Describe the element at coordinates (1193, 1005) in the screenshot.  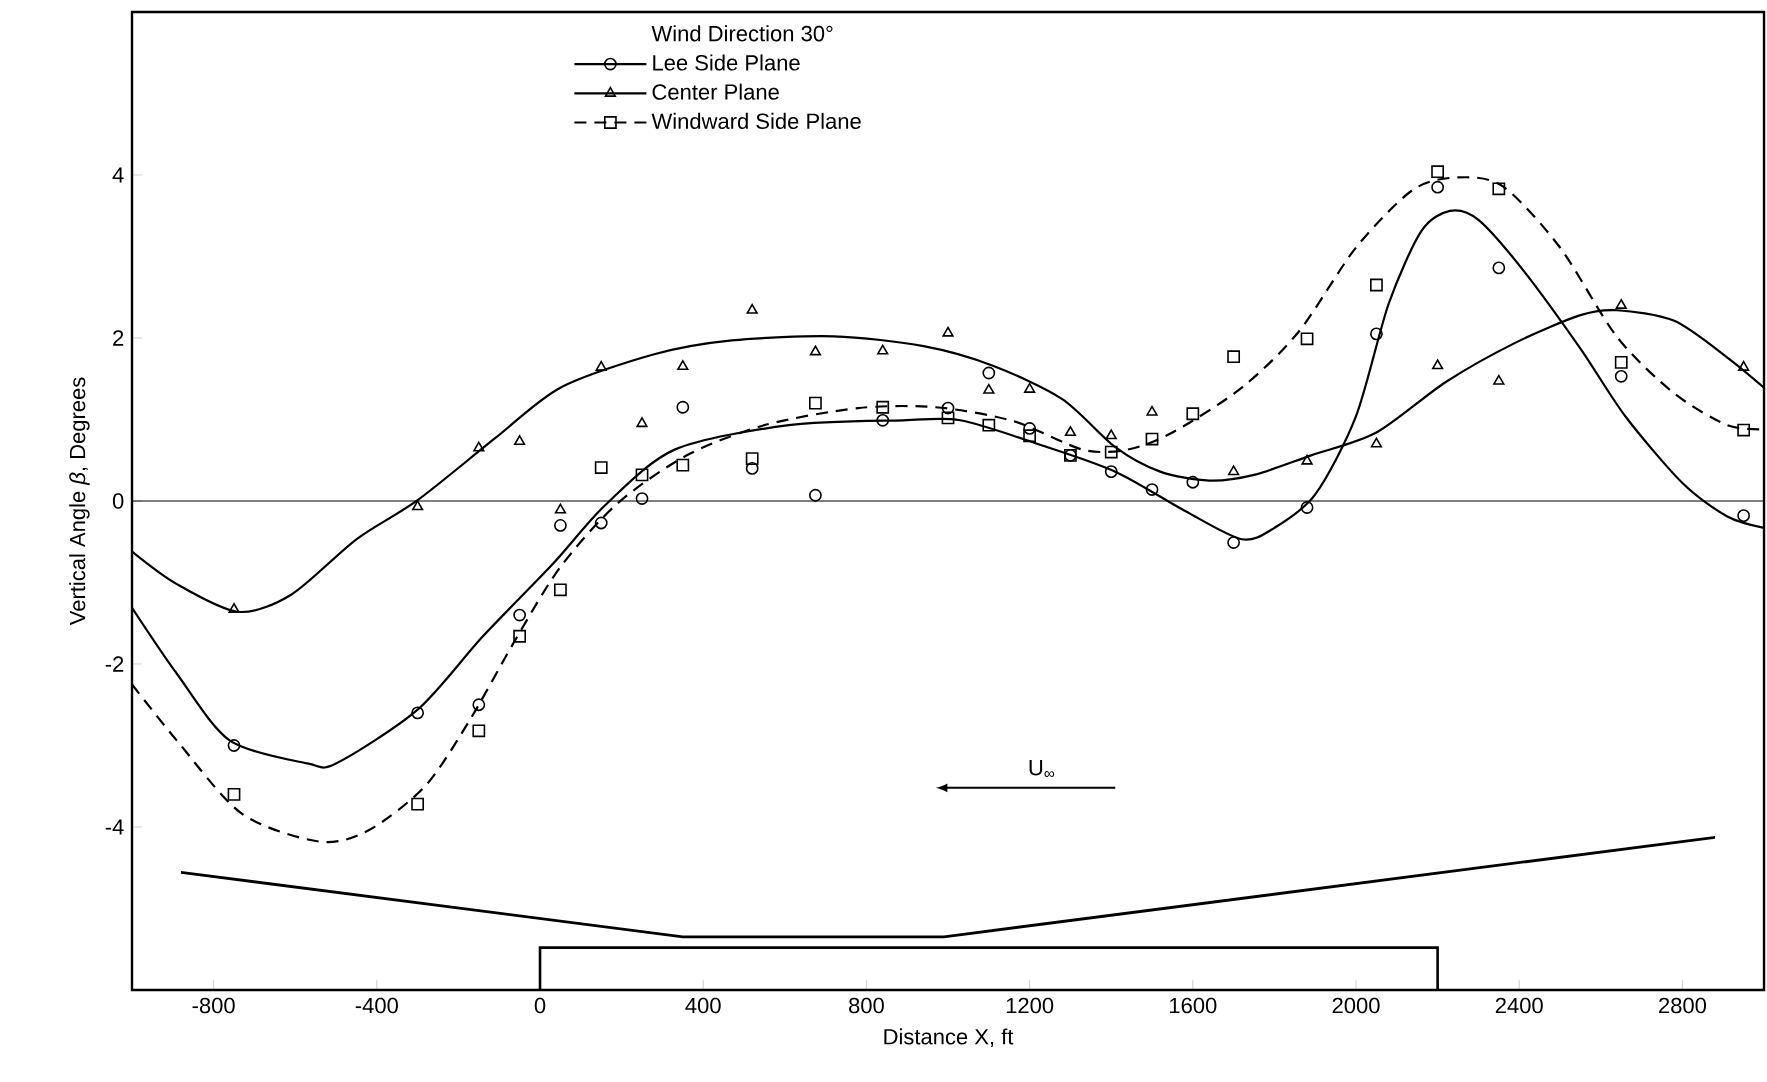
I see `x-tick-label: 1600` at that location.